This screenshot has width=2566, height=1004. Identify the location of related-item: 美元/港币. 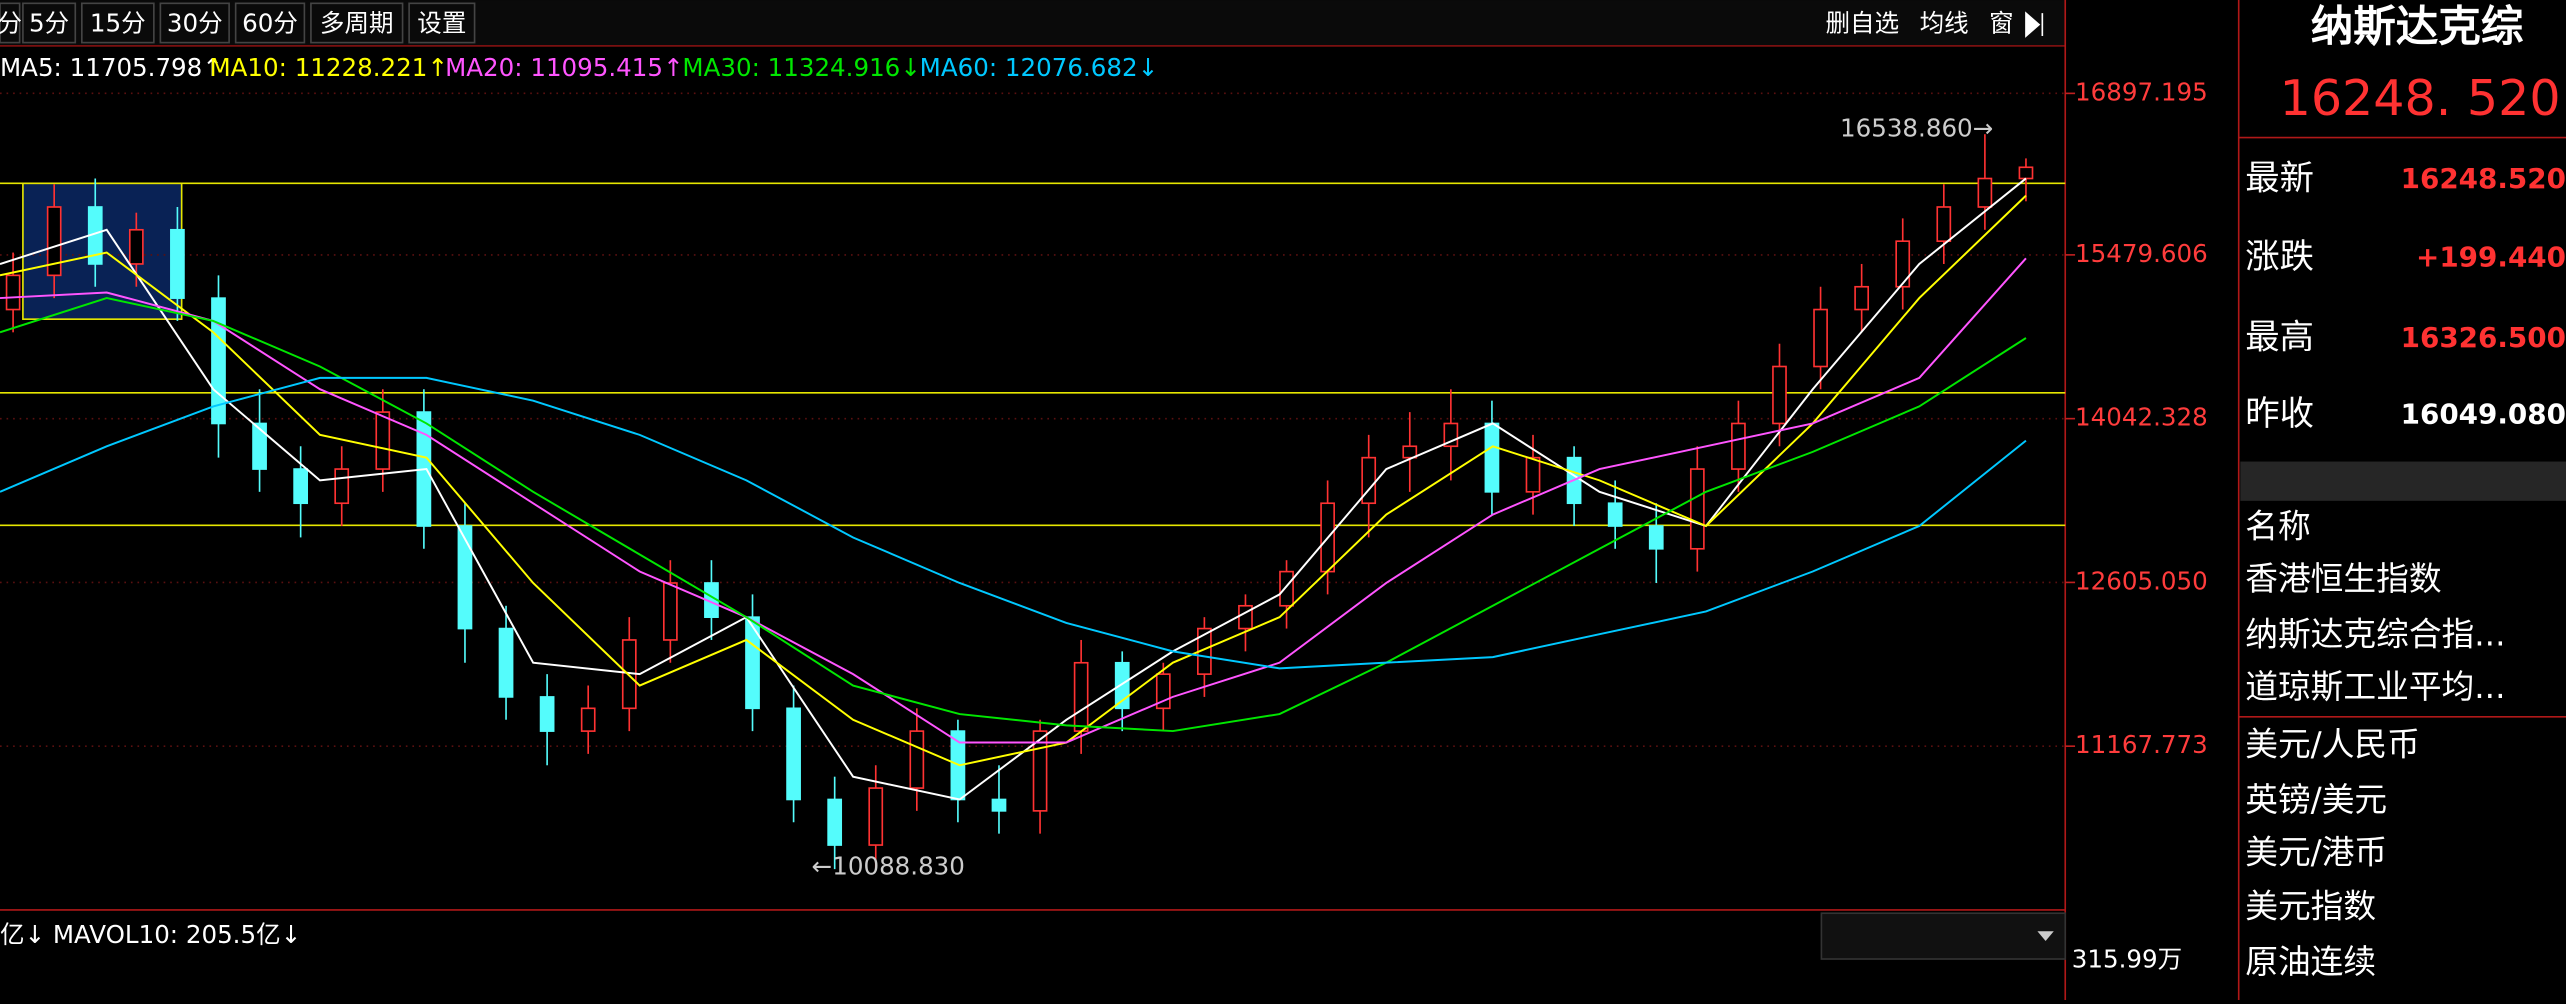
(2316, 852).